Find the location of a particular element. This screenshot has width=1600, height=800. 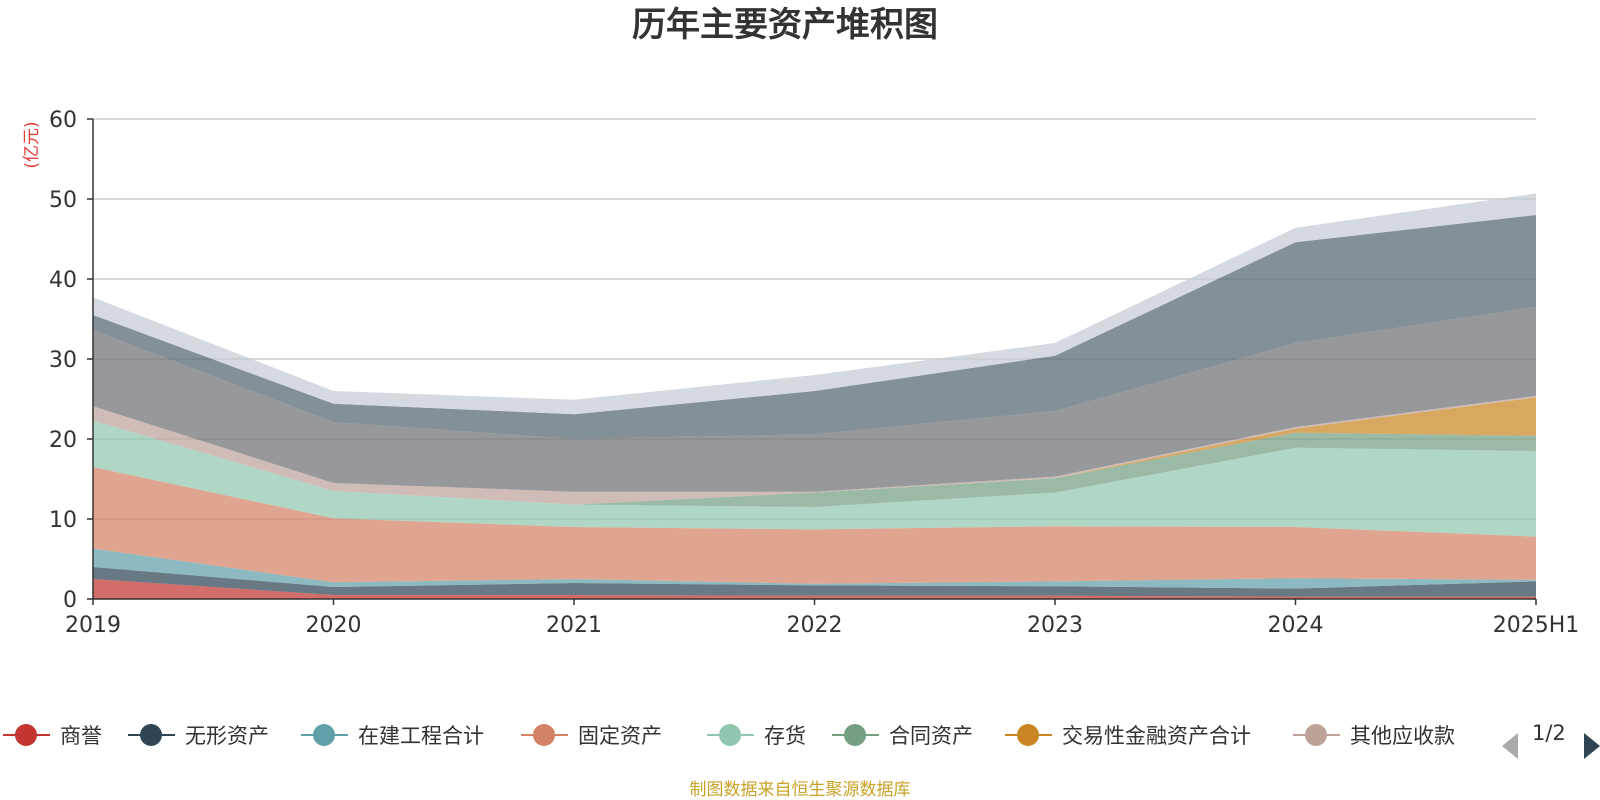

legend-label: 商誉 is located at coordinates (81, 736).